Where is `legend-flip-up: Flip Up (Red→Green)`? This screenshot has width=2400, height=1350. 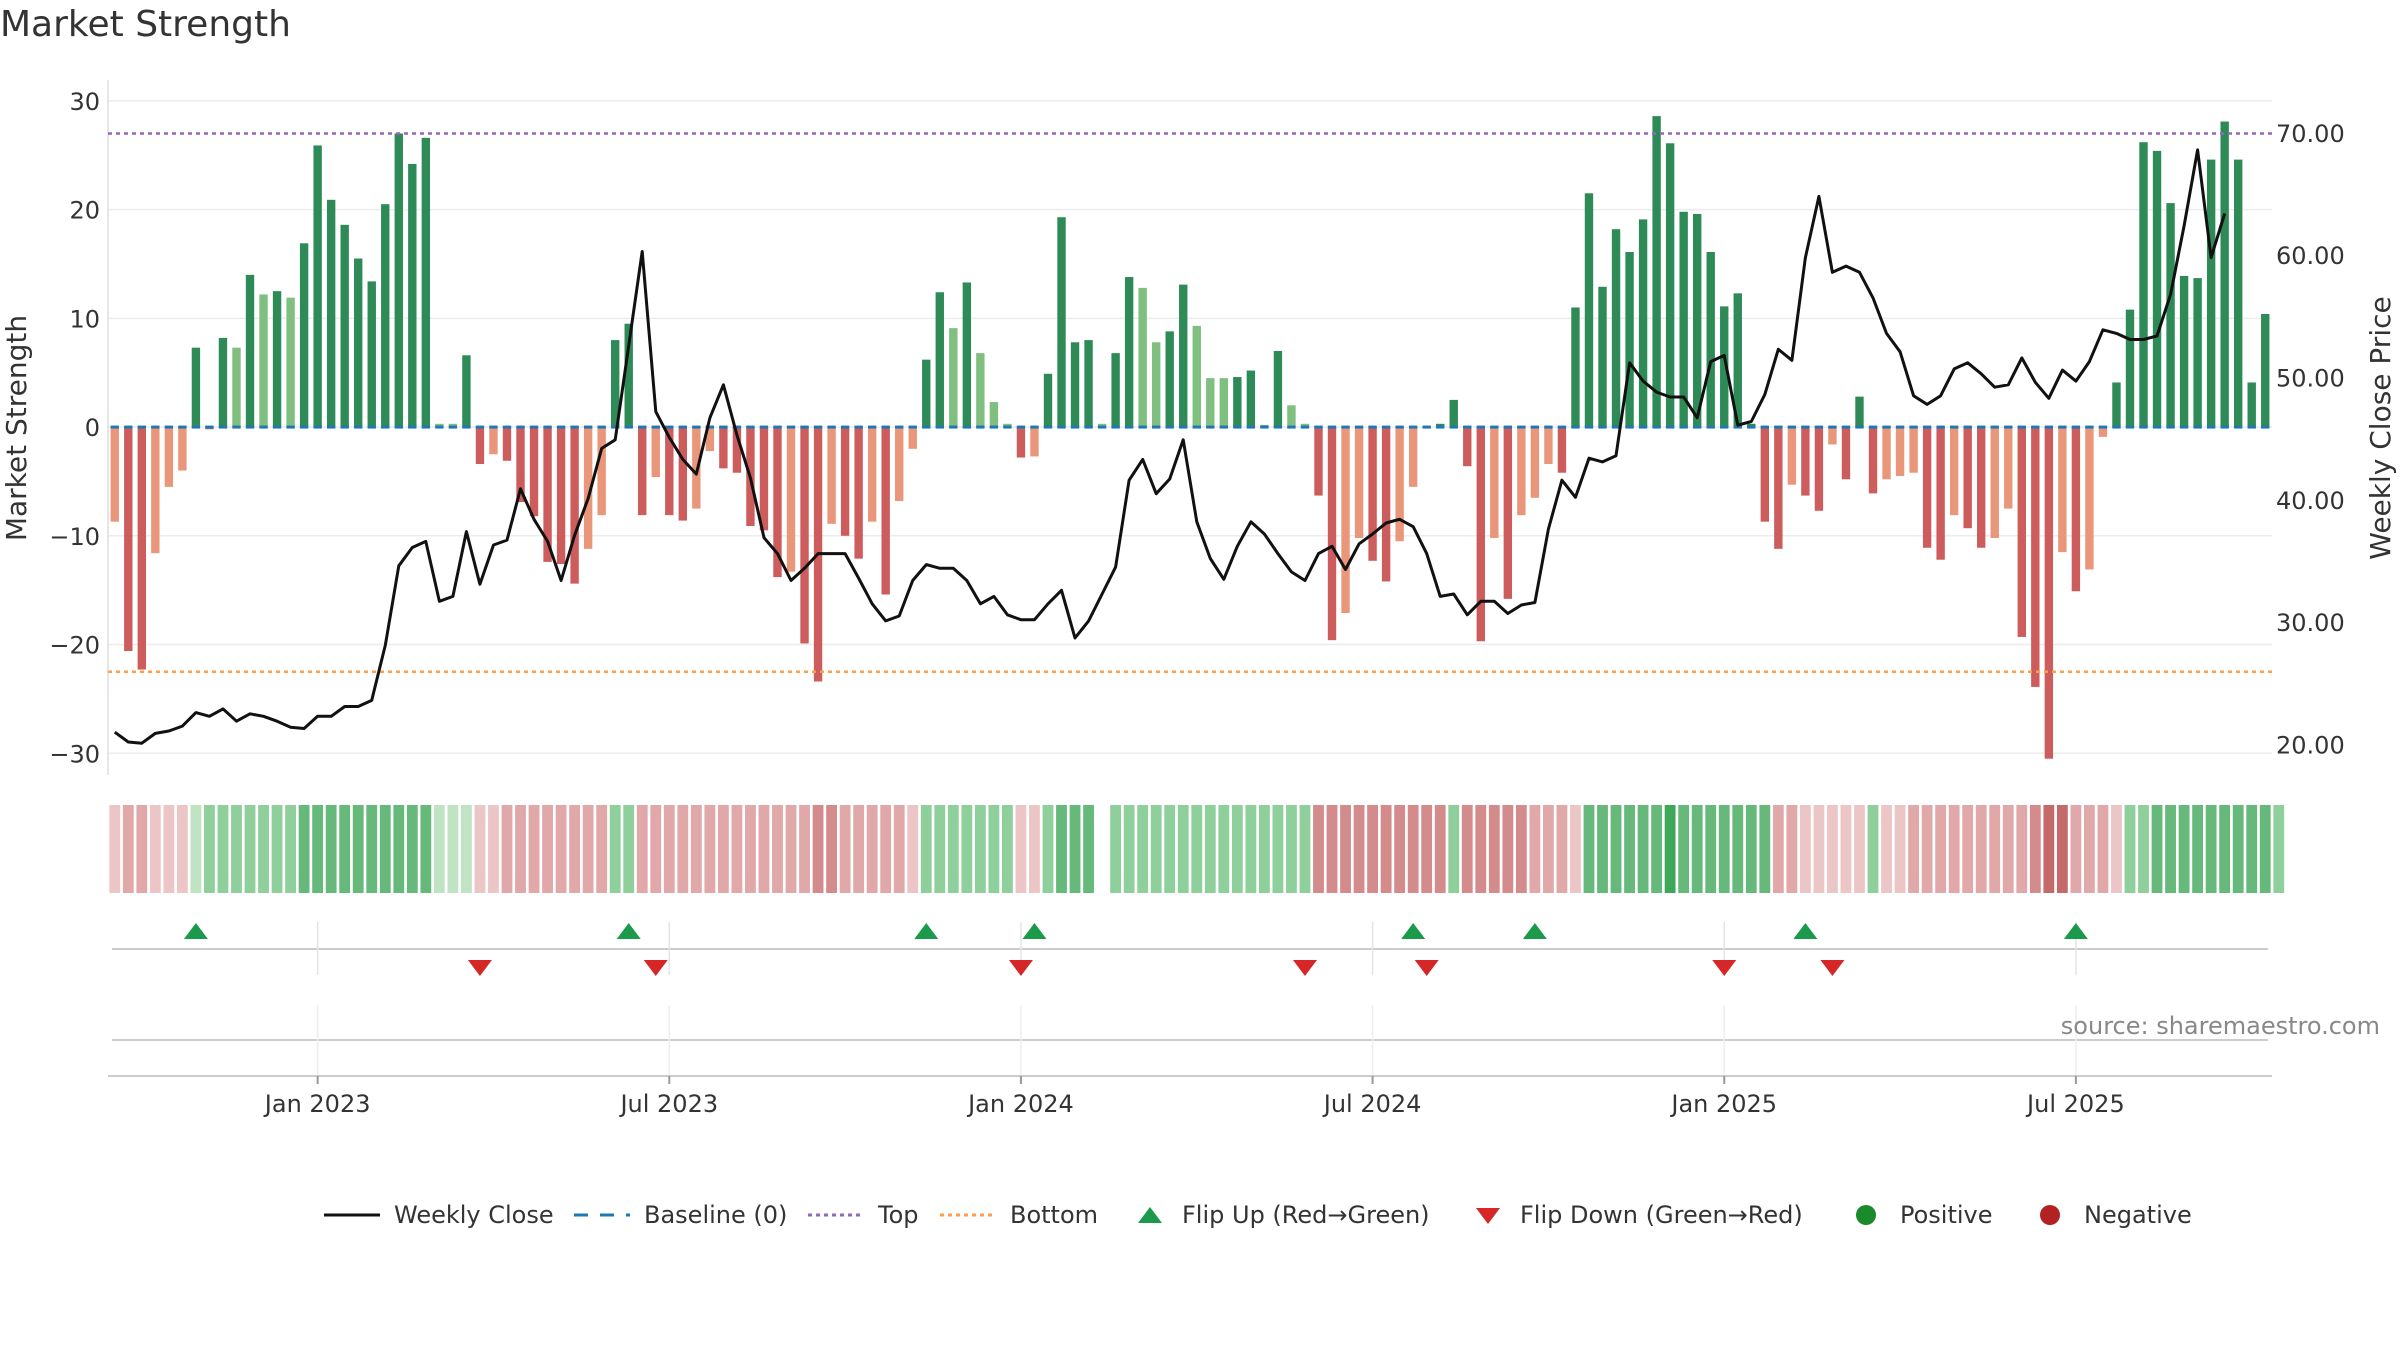 legend-flip-up: Flip Up (Red→Green) is located at coordinates (1280, 1215).